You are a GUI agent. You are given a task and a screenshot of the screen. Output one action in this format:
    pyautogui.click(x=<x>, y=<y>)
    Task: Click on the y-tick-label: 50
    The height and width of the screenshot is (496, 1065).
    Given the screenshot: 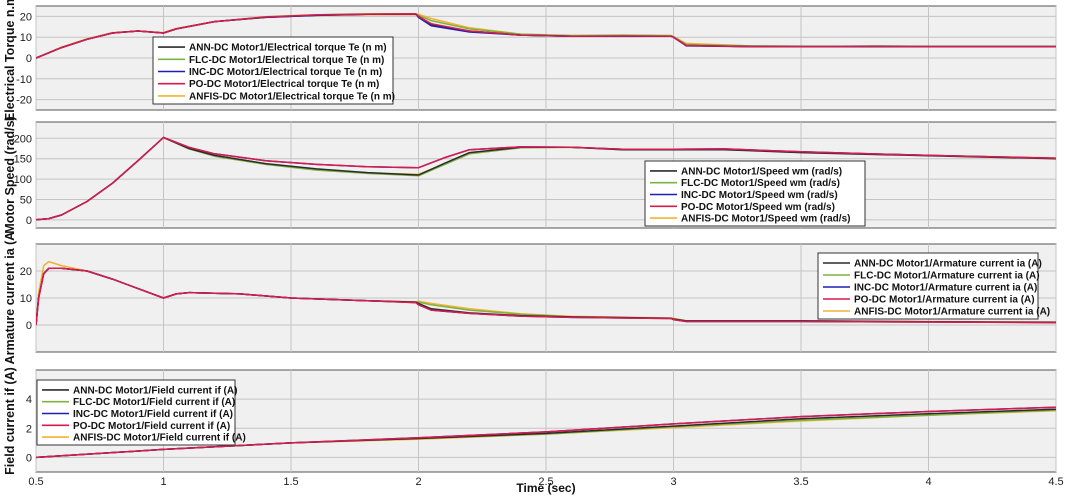 What is the action you would take?
    pyautogui.click(x=26, y=200)
    